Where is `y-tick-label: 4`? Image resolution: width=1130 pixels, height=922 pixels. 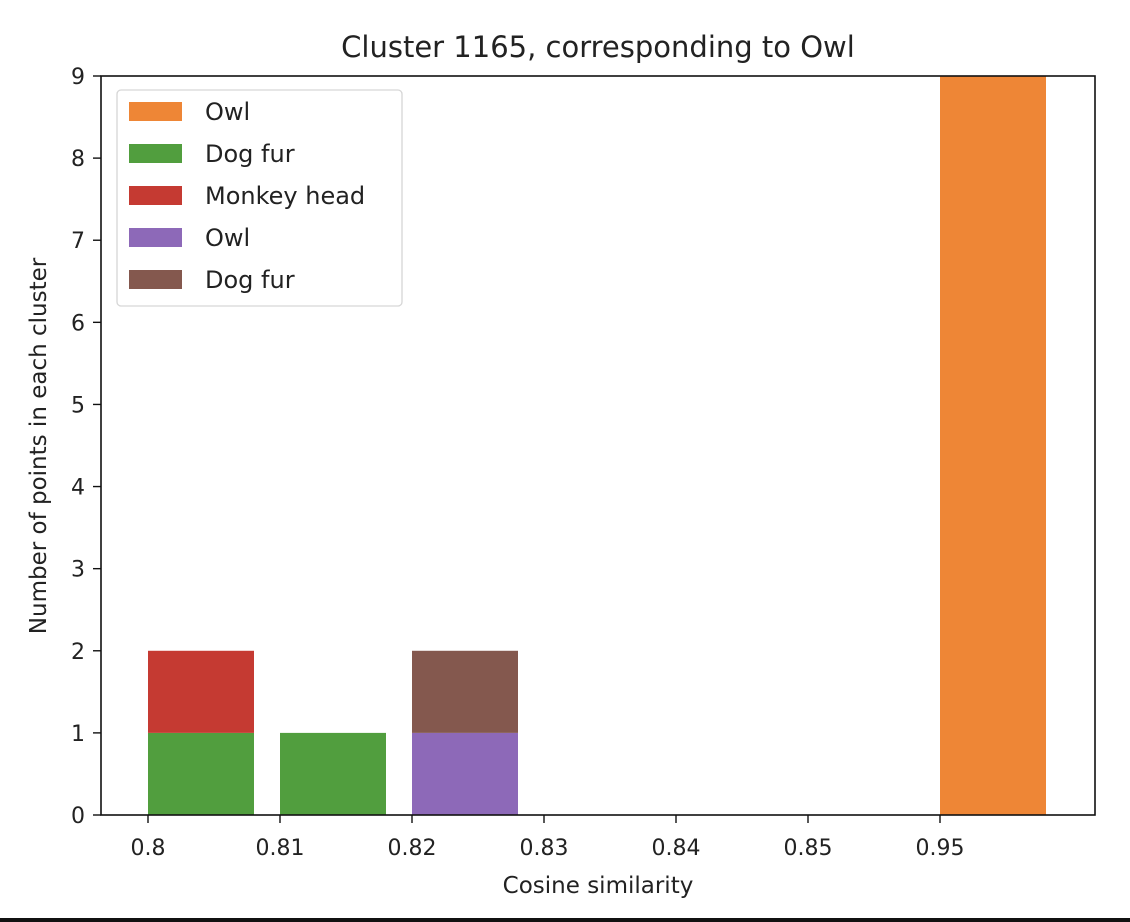
y-tick-label: 4 is located at coordinates (78, 488).